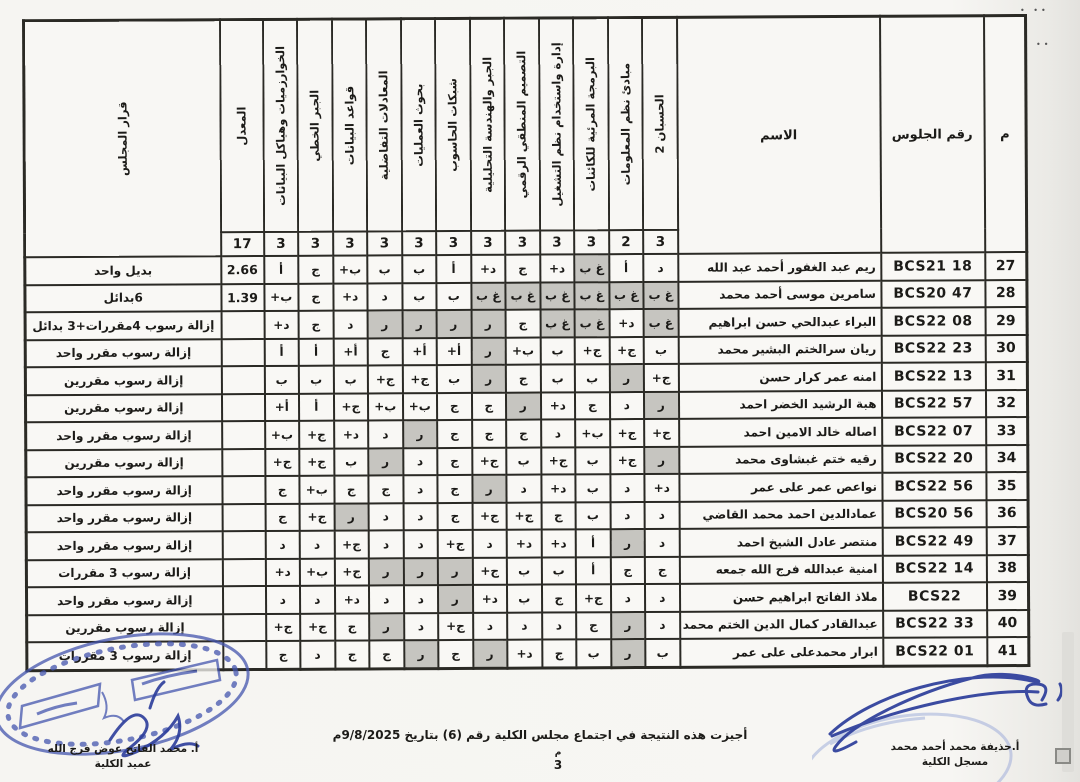  Describe the element at coordinates (453, 268) in the screenshot. I see `grade-cell: أ` at that location.